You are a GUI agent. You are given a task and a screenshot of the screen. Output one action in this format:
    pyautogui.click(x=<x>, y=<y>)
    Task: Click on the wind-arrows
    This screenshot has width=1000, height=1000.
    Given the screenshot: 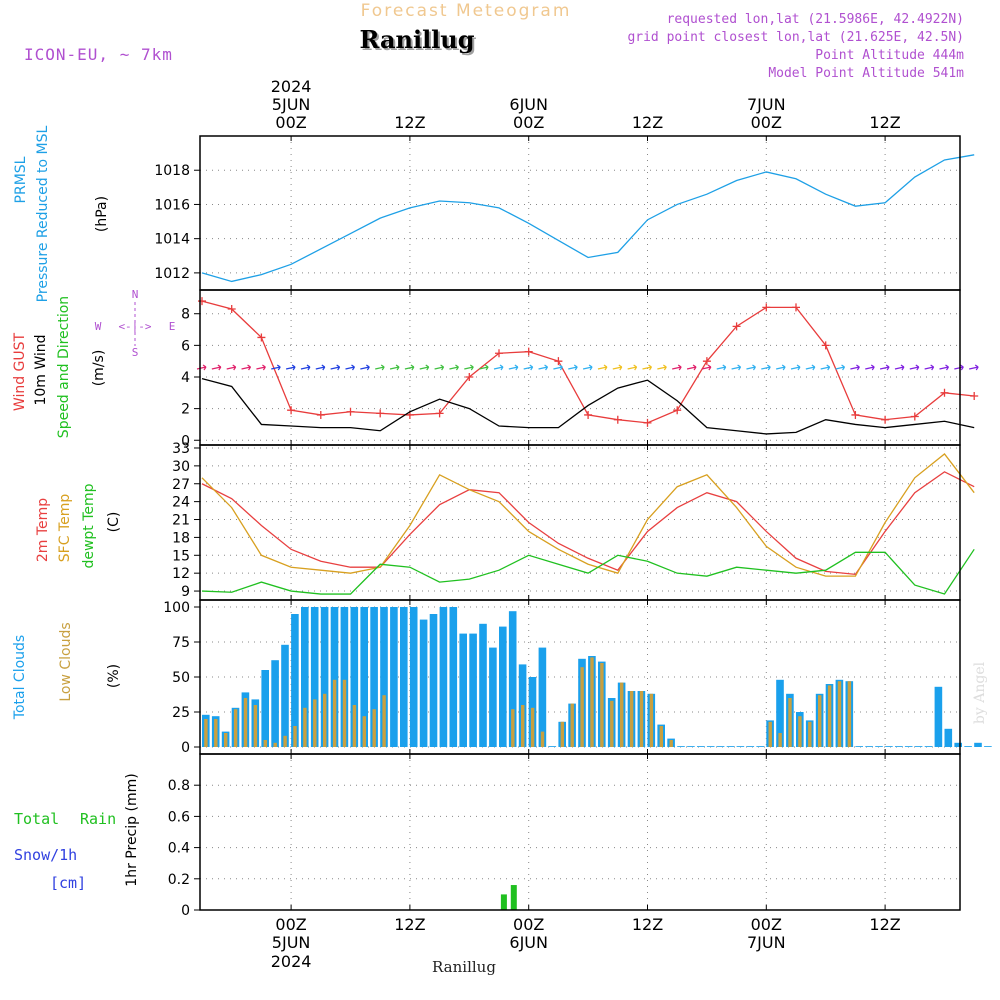 What is the action you would take?
    pyautogui.click(x=587, y=367)
    